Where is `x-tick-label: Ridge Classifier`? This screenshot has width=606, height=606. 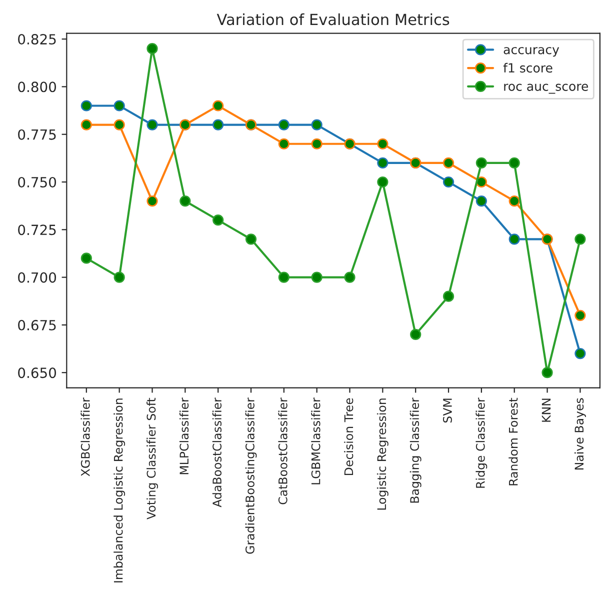 x-tick-label: Ridge Classifier is located at coordinates (482, 443).